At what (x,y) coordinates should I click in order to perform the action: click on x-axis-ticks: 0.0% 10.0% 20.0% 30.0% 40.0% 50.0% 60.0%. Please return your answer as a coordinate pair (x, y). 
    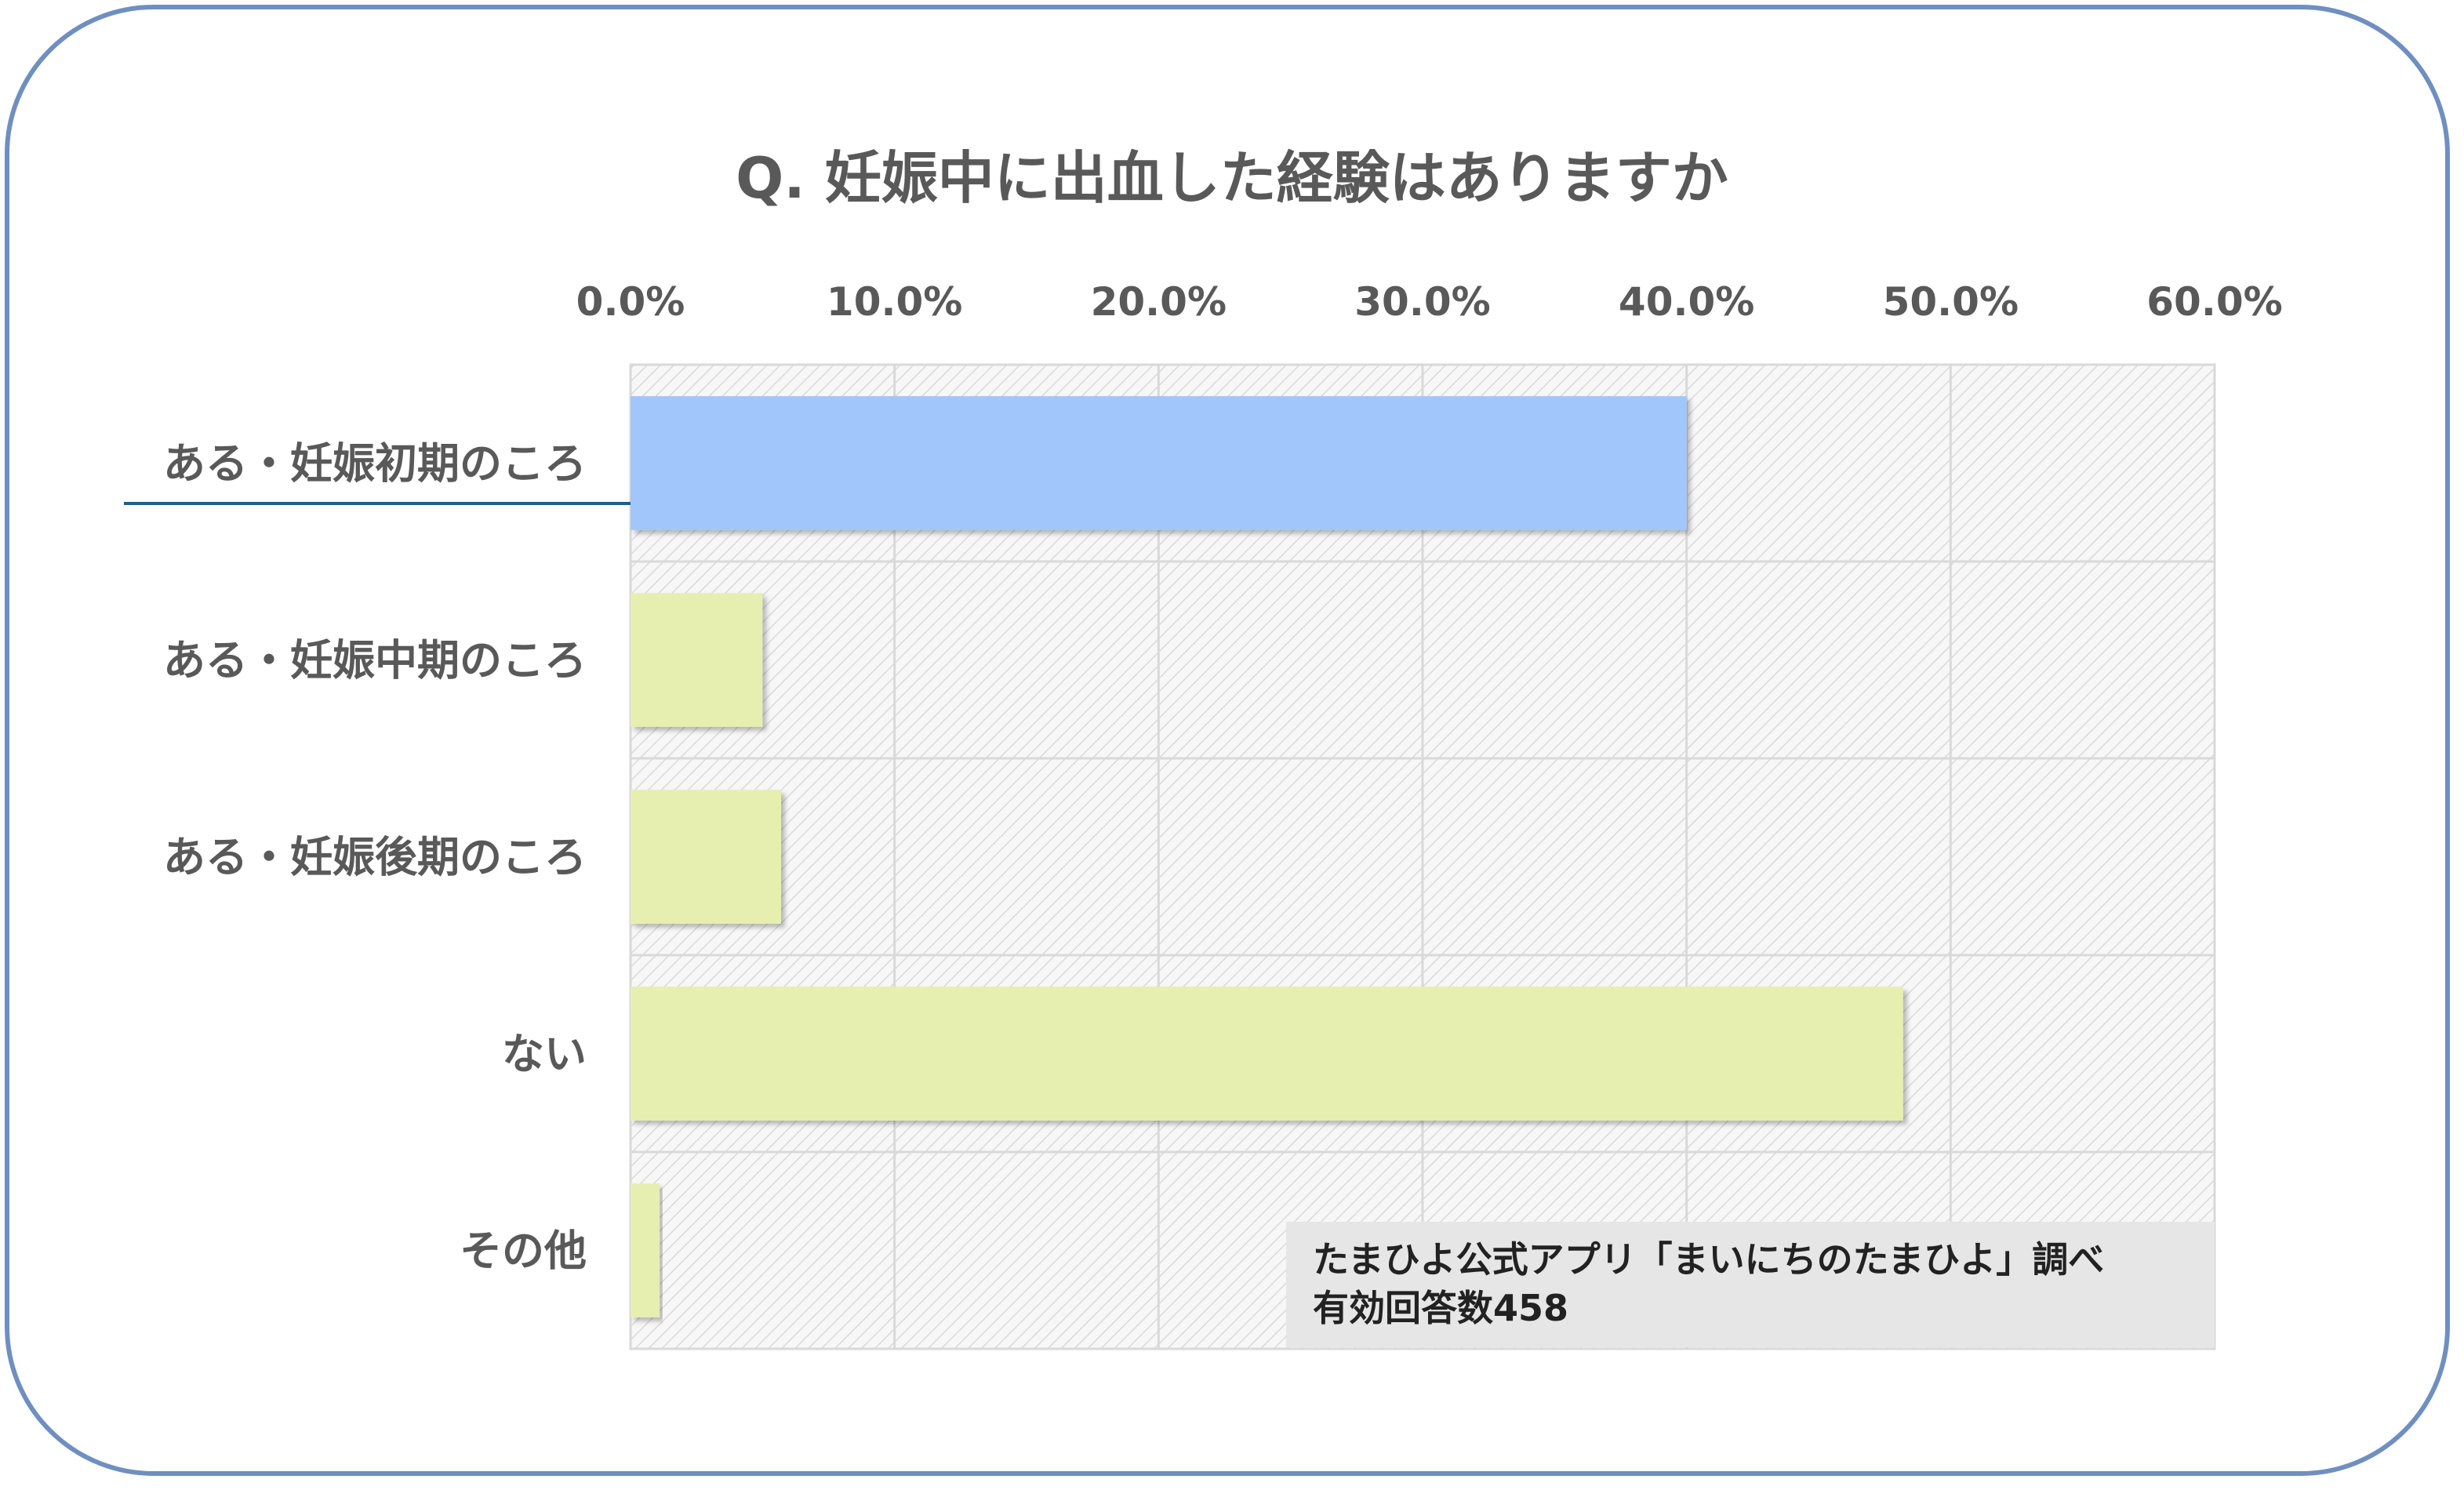
    Looking at the image, I should click on (1429, 302).